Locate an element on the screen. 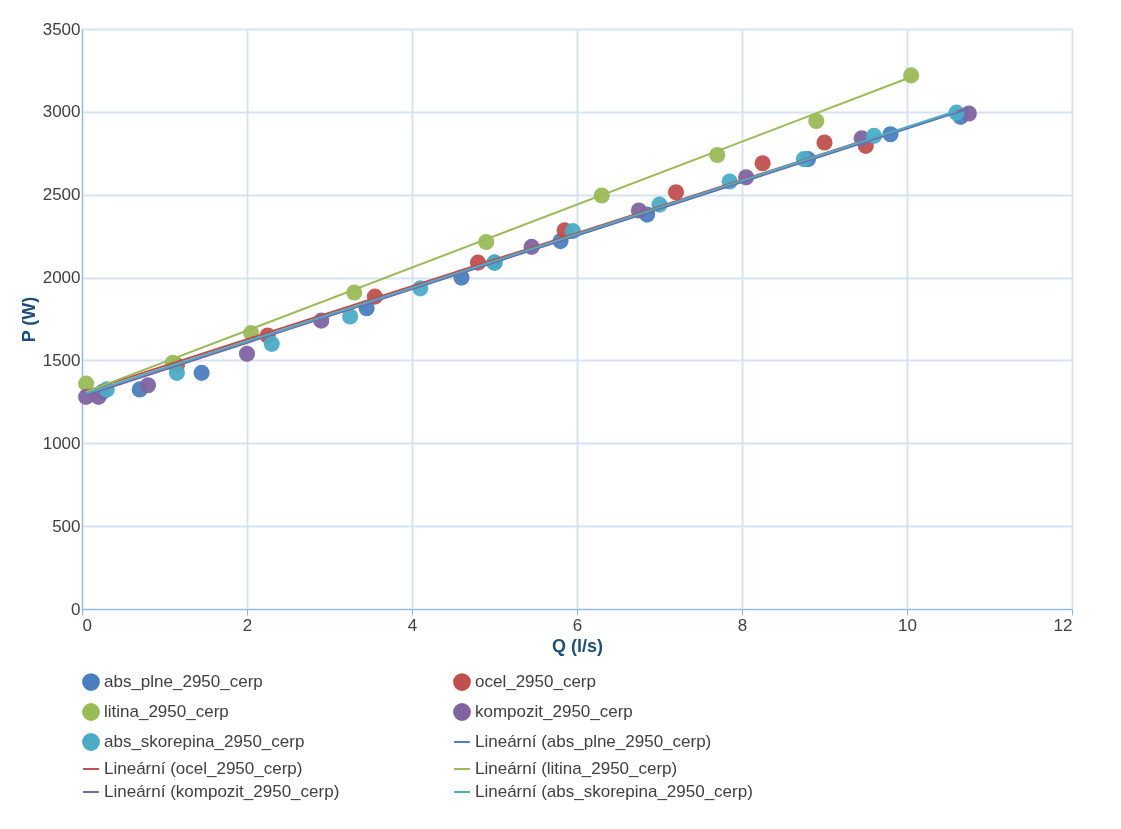 The image size is (1121, 829). x-tick-label: 4 is located at coordinates (412, 625).